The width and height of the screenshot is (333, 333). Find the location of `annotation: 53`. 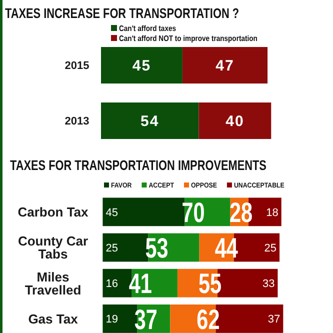

annotation: 53 is located at coordinates (156, 249).